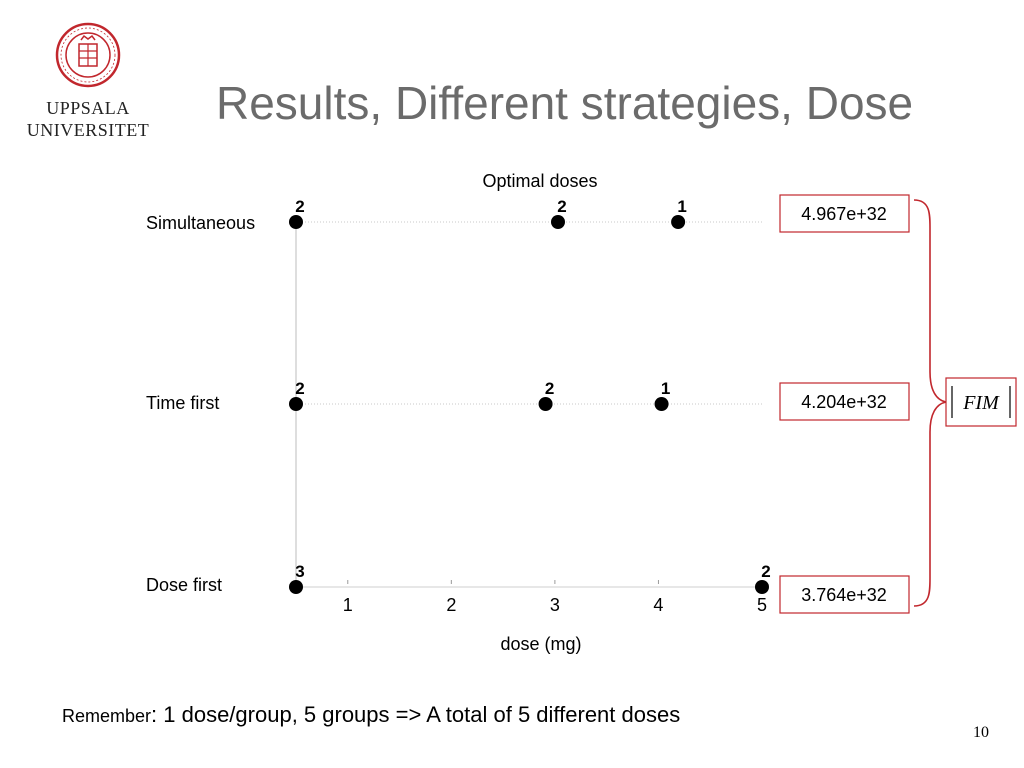 The image size is (1024, 768). Describe the element at coordinates (184, 585) in the screenshot. I see `row-label-dose-first: Dose first` at that location.